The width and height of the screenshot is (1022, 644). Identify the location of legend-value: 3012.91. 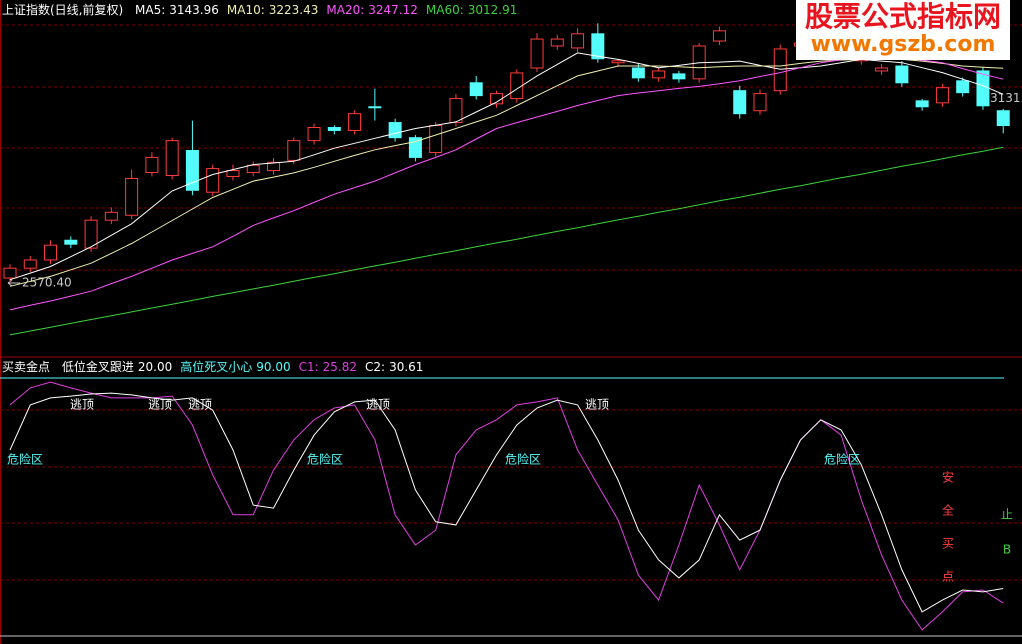
(492, 10).